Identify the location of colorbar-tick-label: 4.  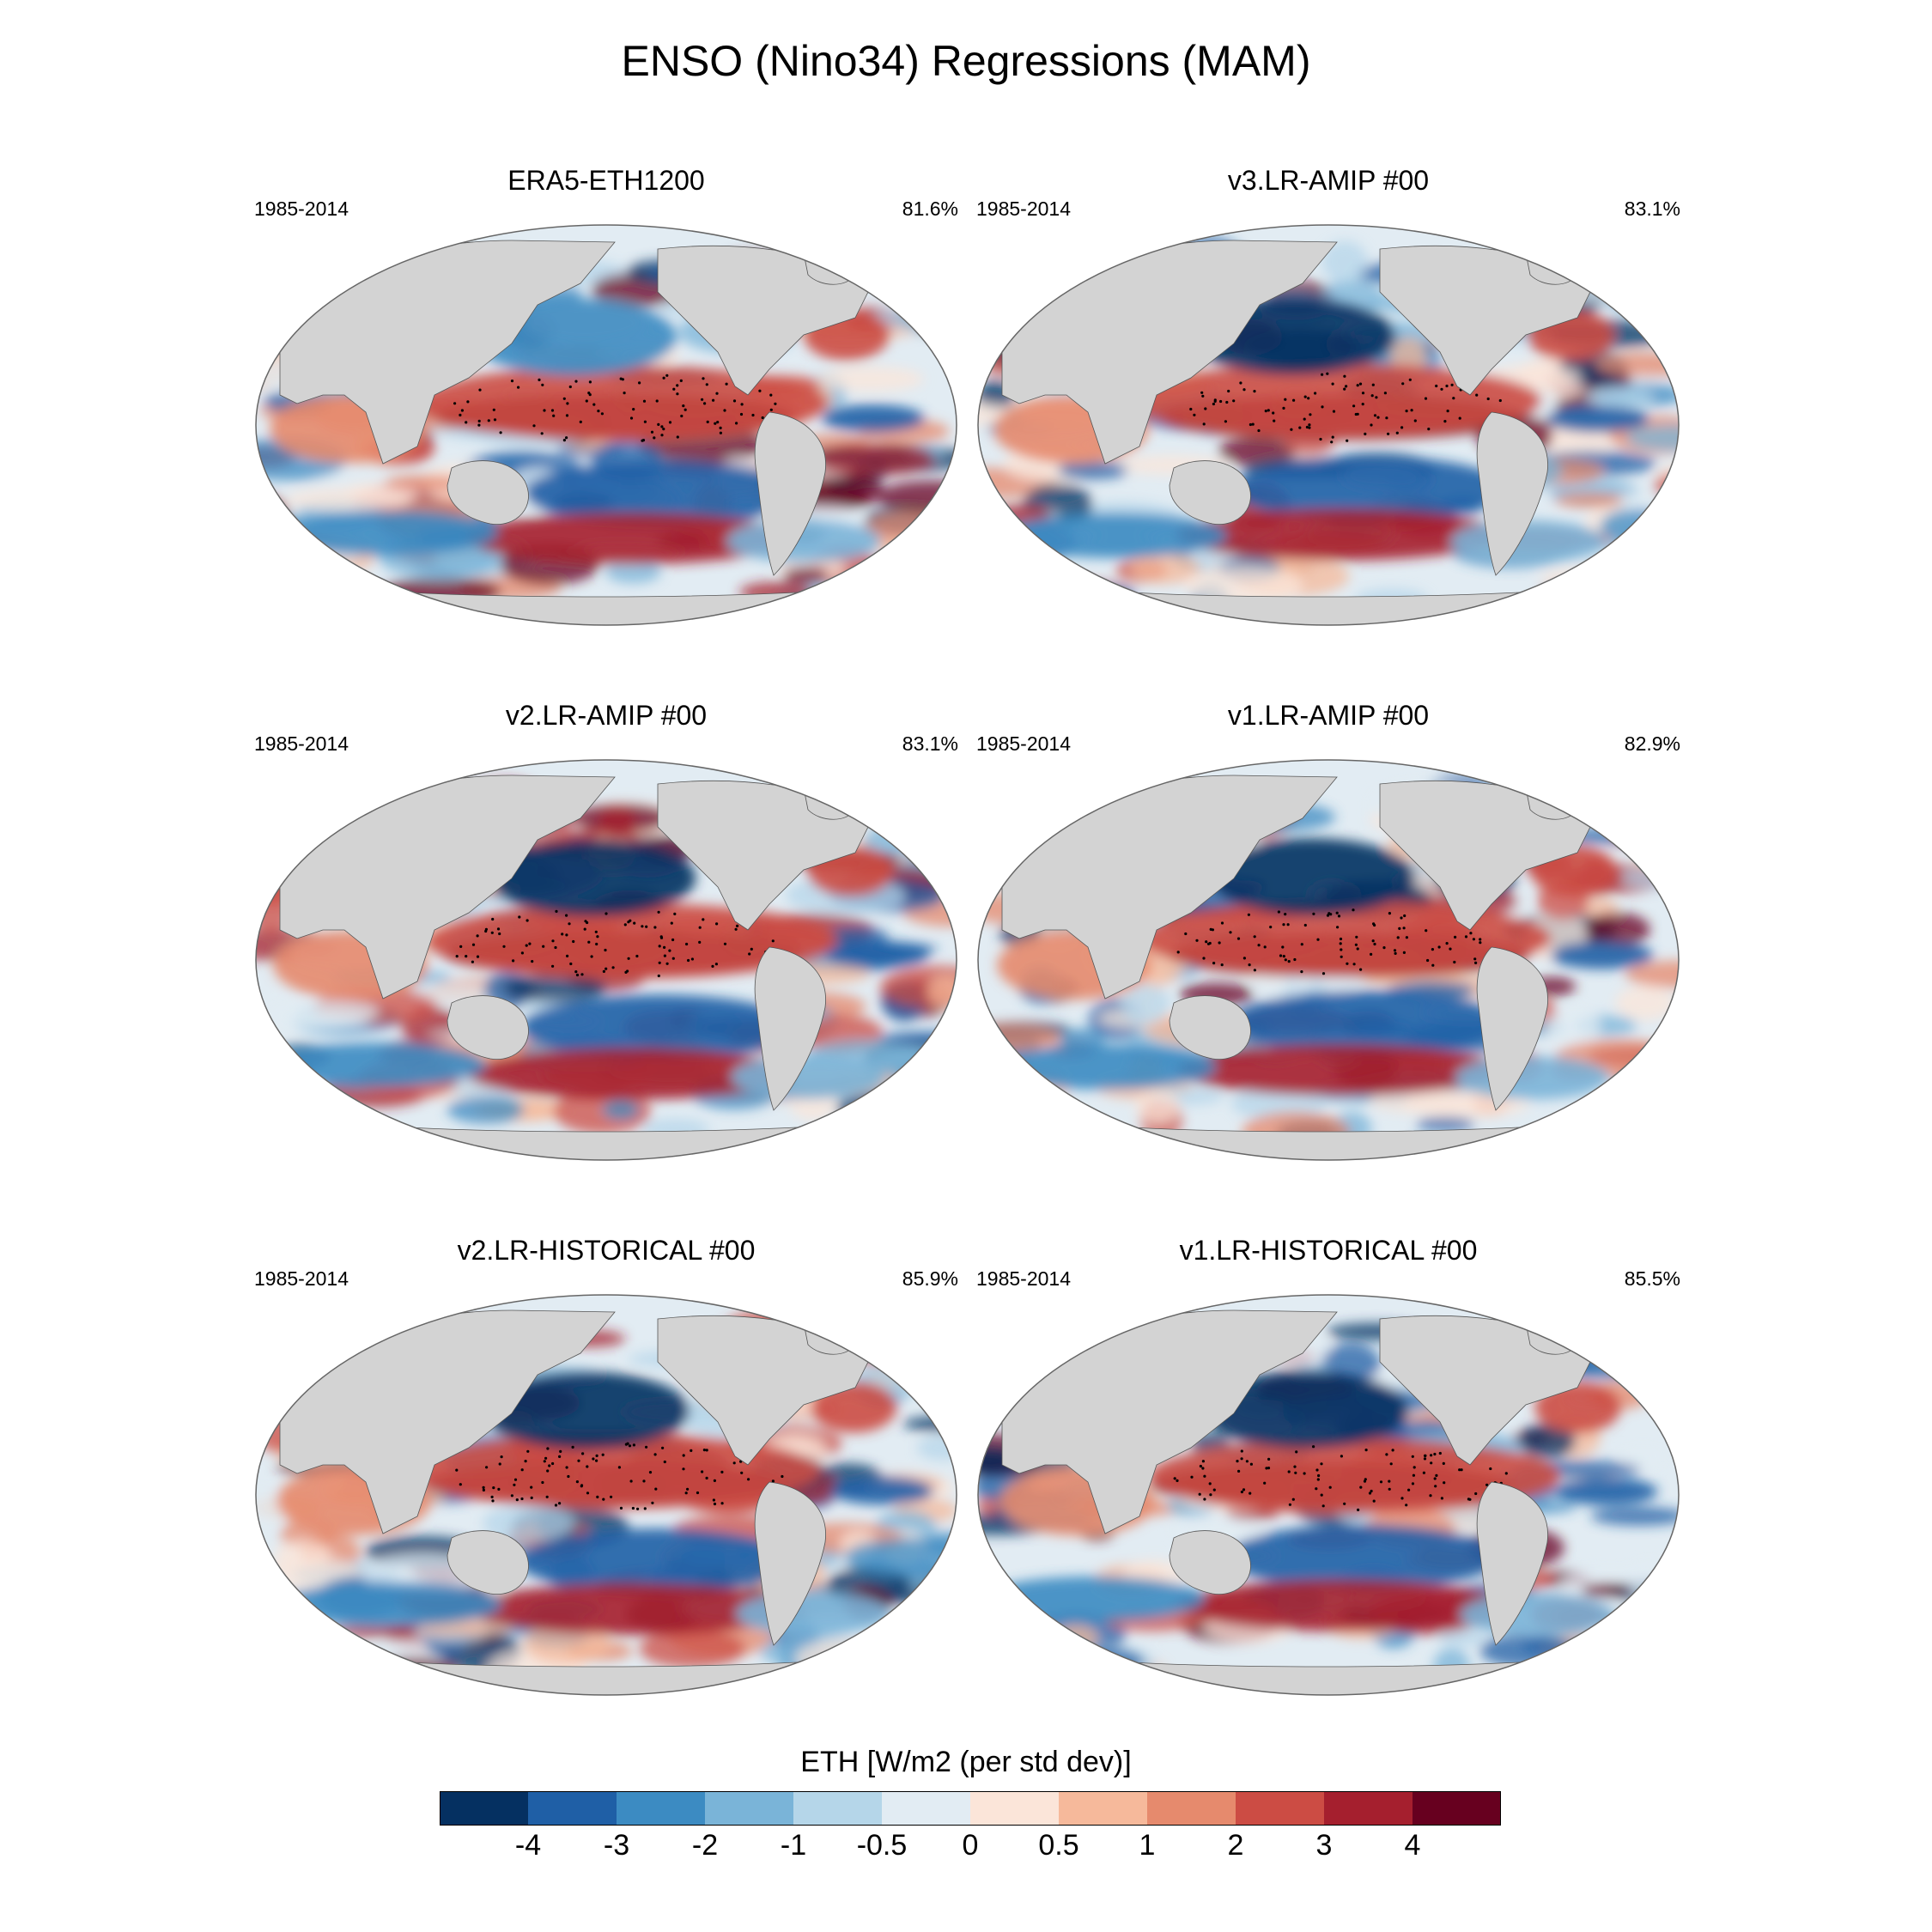
(1412, 1845).